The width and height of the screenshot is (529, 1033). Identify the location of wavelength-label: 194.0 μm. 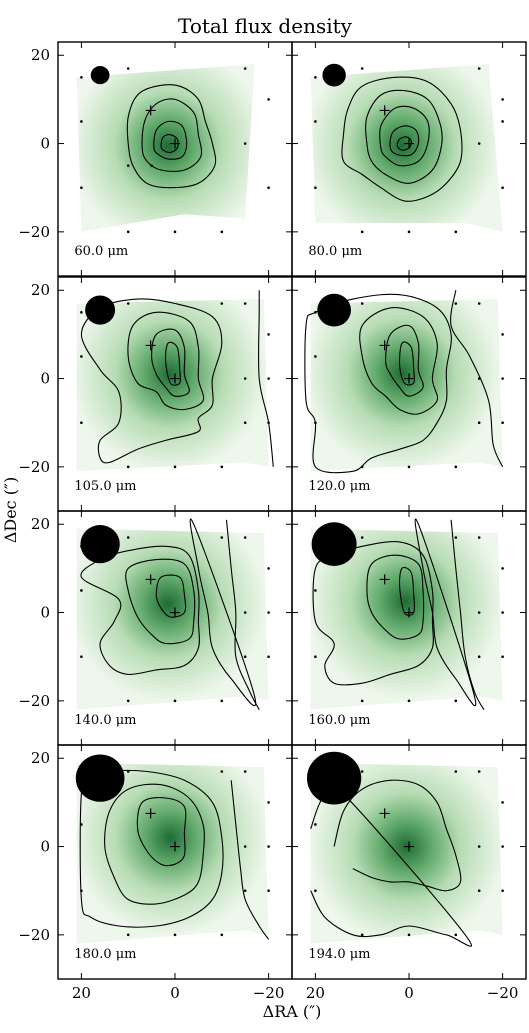
(339, 954).